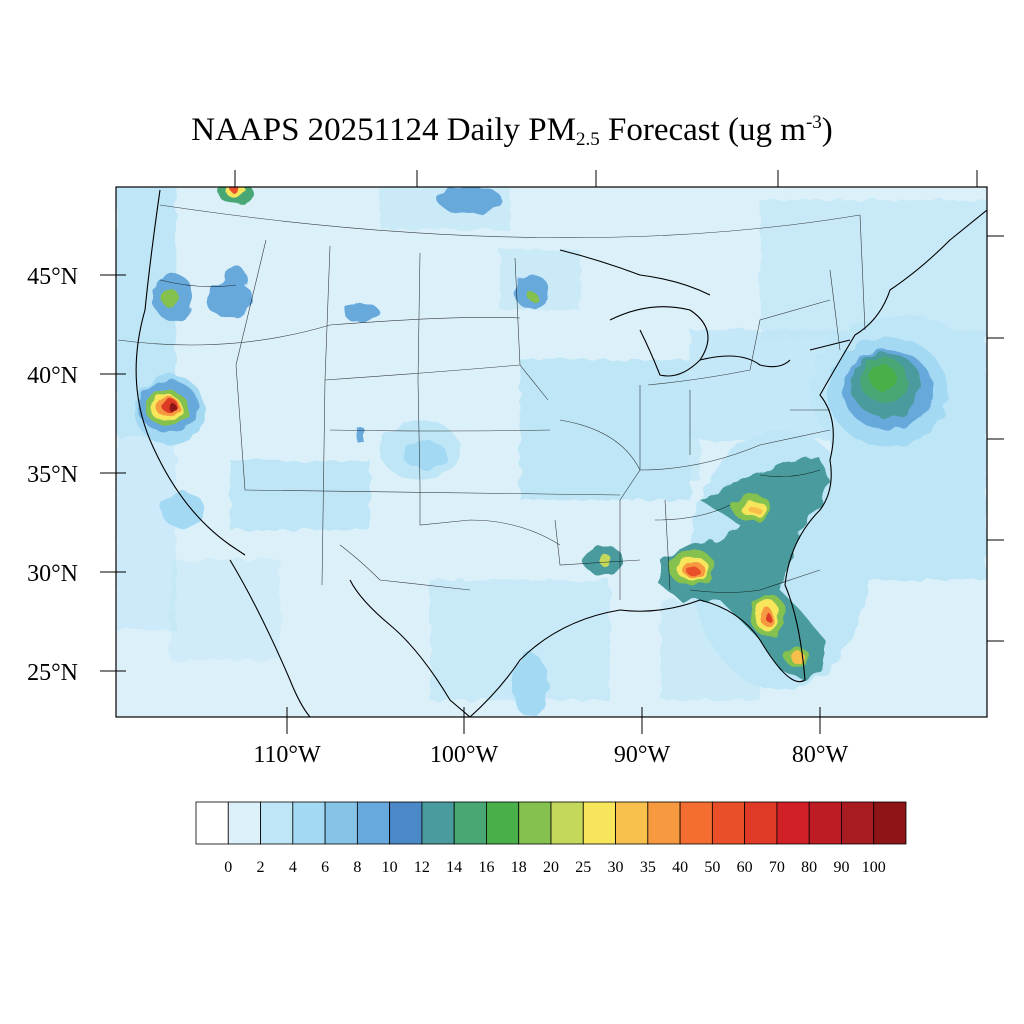 Image resolution: width=1024 pixels, height=1024 pixels. I want to click on colorbar-label: 16, so click(486, 867).